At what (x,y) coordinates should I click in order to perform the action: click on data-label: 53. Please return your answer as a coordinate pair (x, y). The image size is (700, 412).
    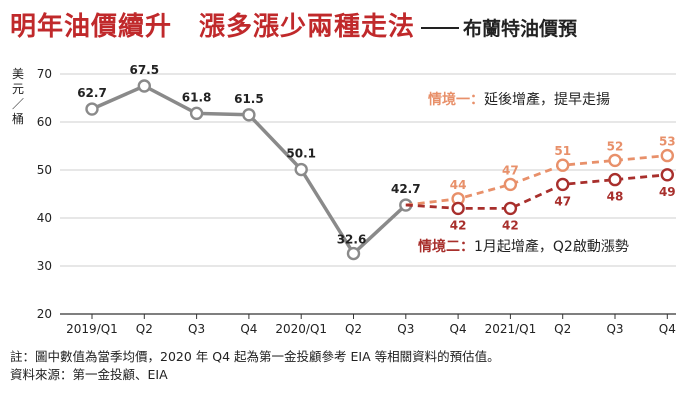
    Looking at the image, I should click on (667, 142).